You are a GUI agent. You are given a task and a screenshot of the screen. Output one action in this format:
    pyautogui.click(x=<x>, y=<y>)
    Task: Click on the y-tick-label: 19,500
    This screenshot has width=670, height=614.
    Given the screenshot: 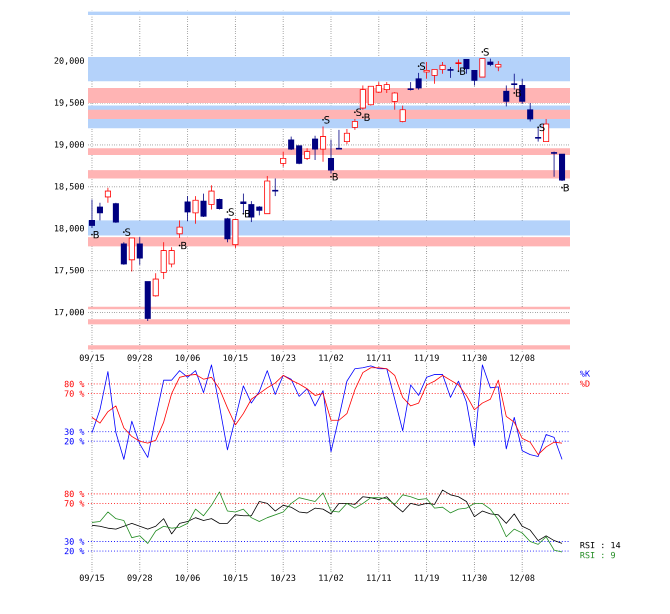 What is the action you would take?
    pyautogui.click(x=69, y=103)
    